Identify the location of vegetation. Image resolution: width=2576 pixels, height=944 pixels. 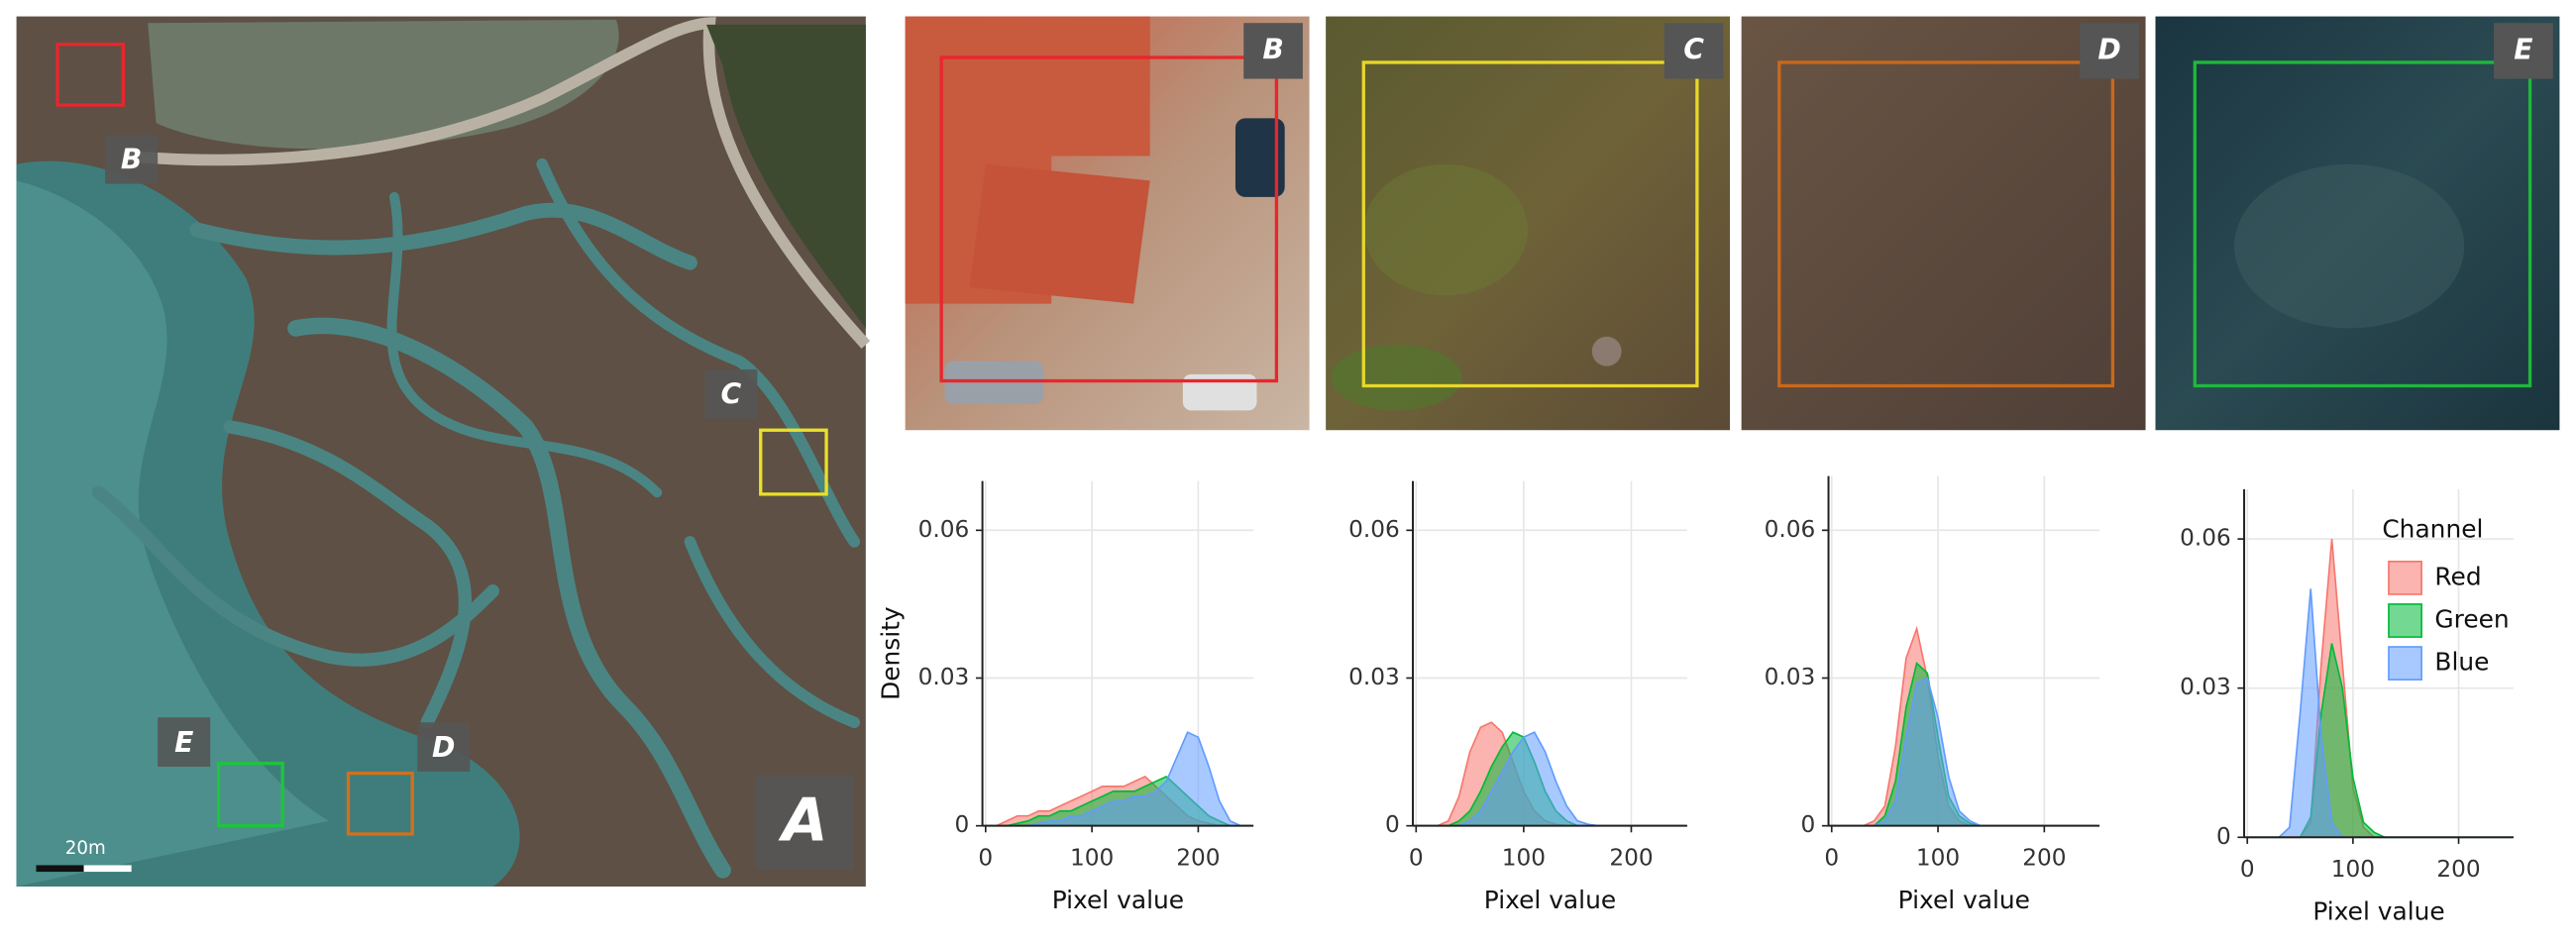
(786, 176).